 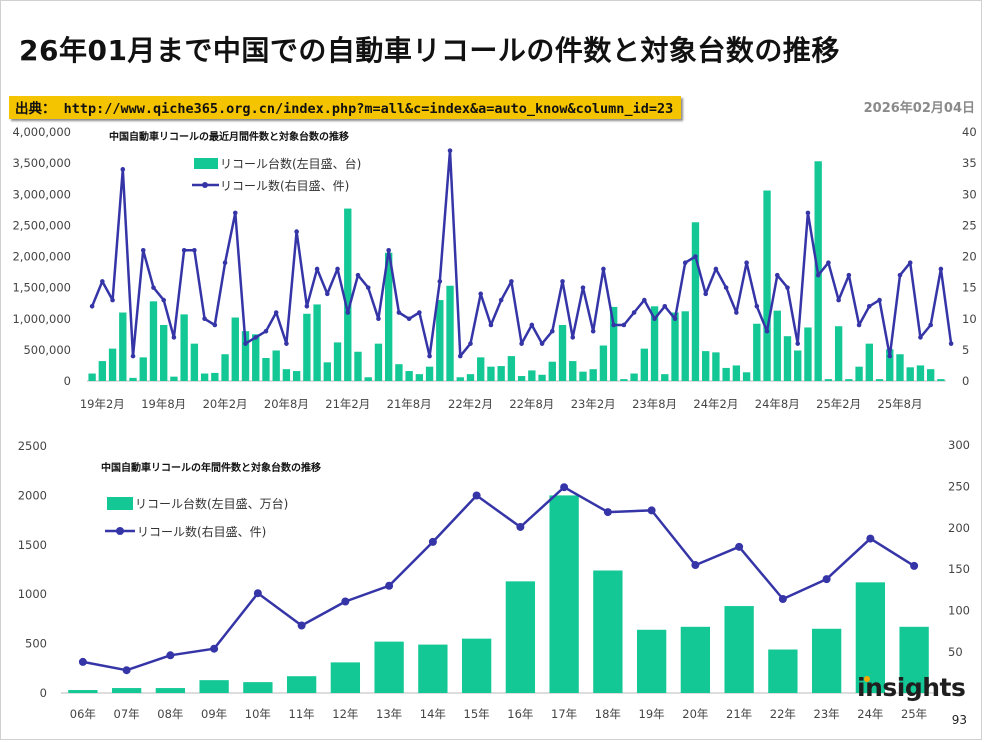 What do you see at coordinates (170, 714) in the screenshot?
I see `x-tick-label: 08年` at bounding box center [170, 714].